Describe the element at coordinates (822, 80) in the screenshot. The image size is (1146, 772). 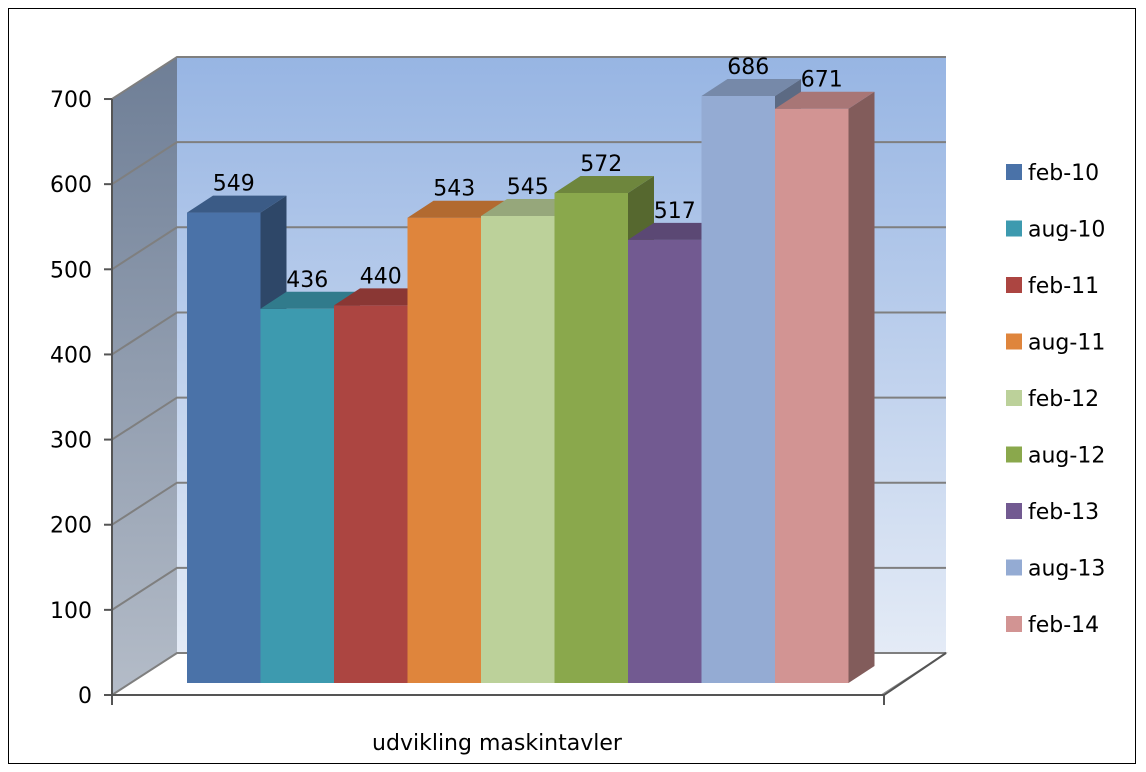
I see `data-label-feb-14: 671` at that location.